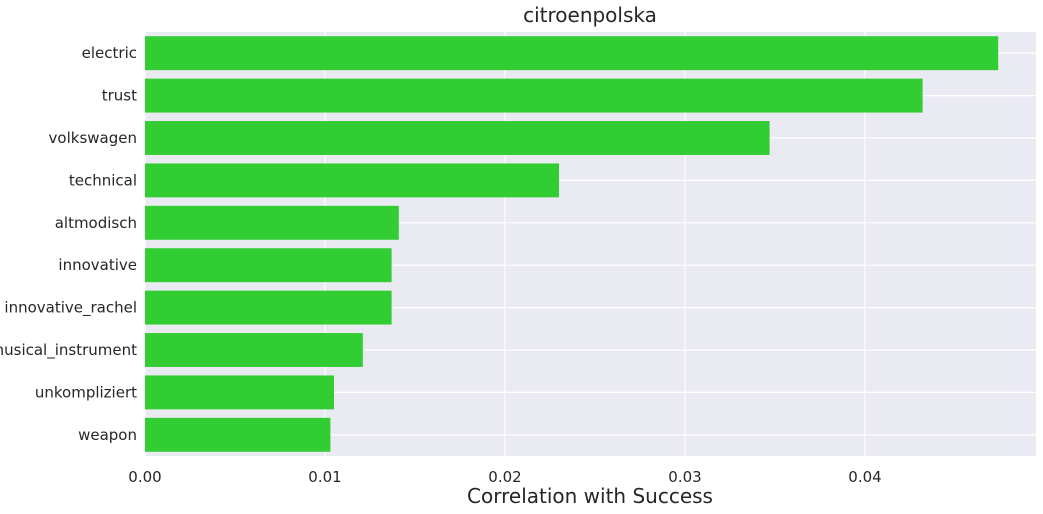 Image resolution: width=1043 pixels, height=514 pixels. What do you see at coordinates (239, 392) in the screenshot?
I see `bar-unkompliziert` at bounding box center [239, 392].